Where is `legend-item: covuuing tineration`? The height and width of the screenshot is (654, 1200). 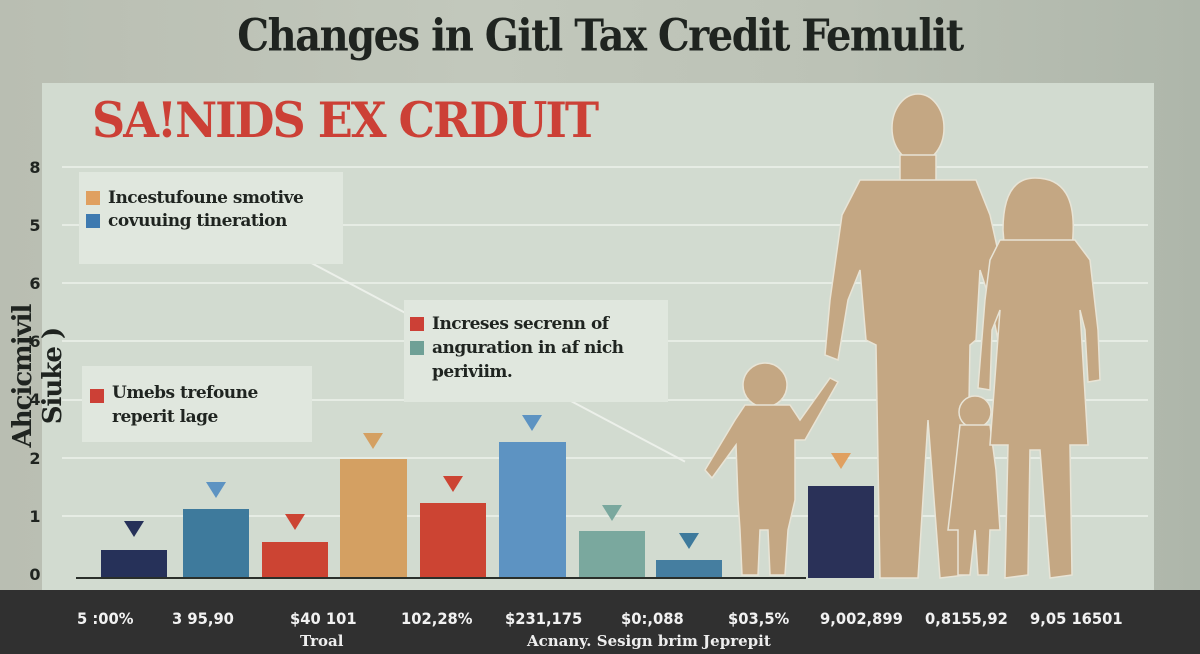
legend-item: covuuing tineration is located at coordinates (186, 221).